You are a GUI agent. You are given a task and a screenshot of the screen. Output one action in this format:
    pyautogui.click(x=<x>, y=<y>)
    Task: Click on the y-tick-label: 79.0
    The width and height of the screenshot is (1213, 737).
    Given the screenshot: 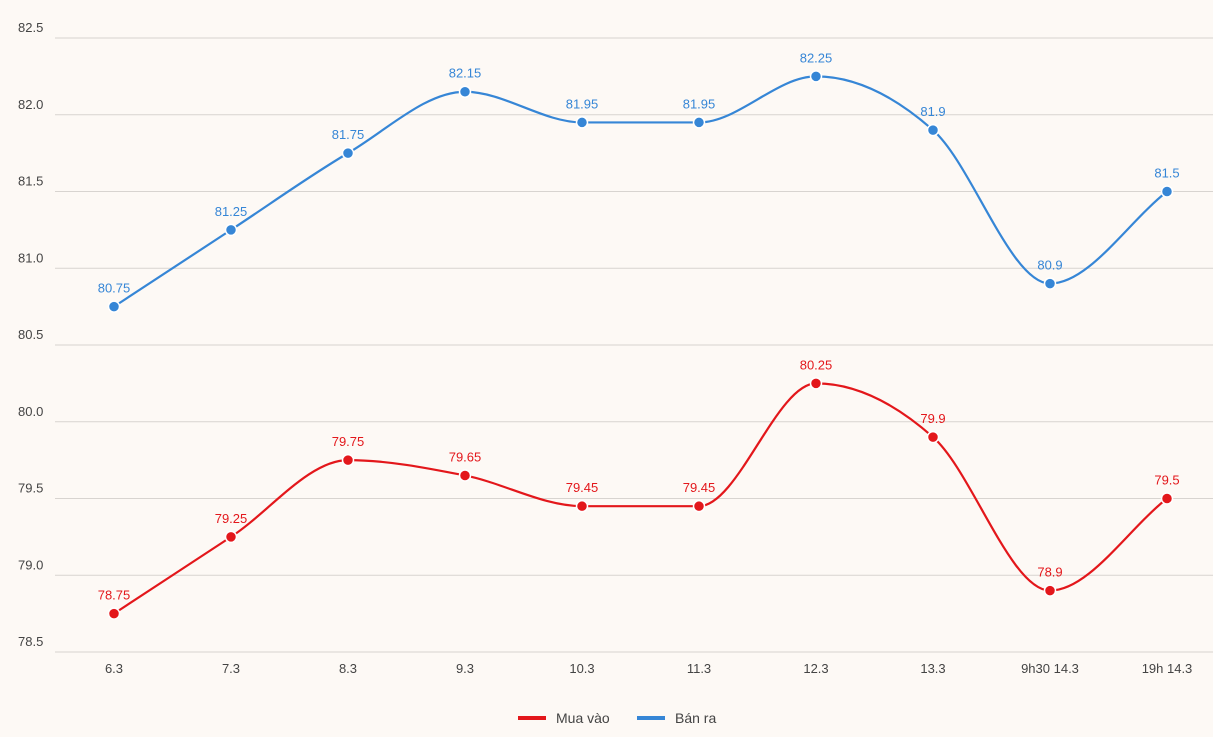 What is the action you would take?
    pyautogui.click(x=30, y=564)
    